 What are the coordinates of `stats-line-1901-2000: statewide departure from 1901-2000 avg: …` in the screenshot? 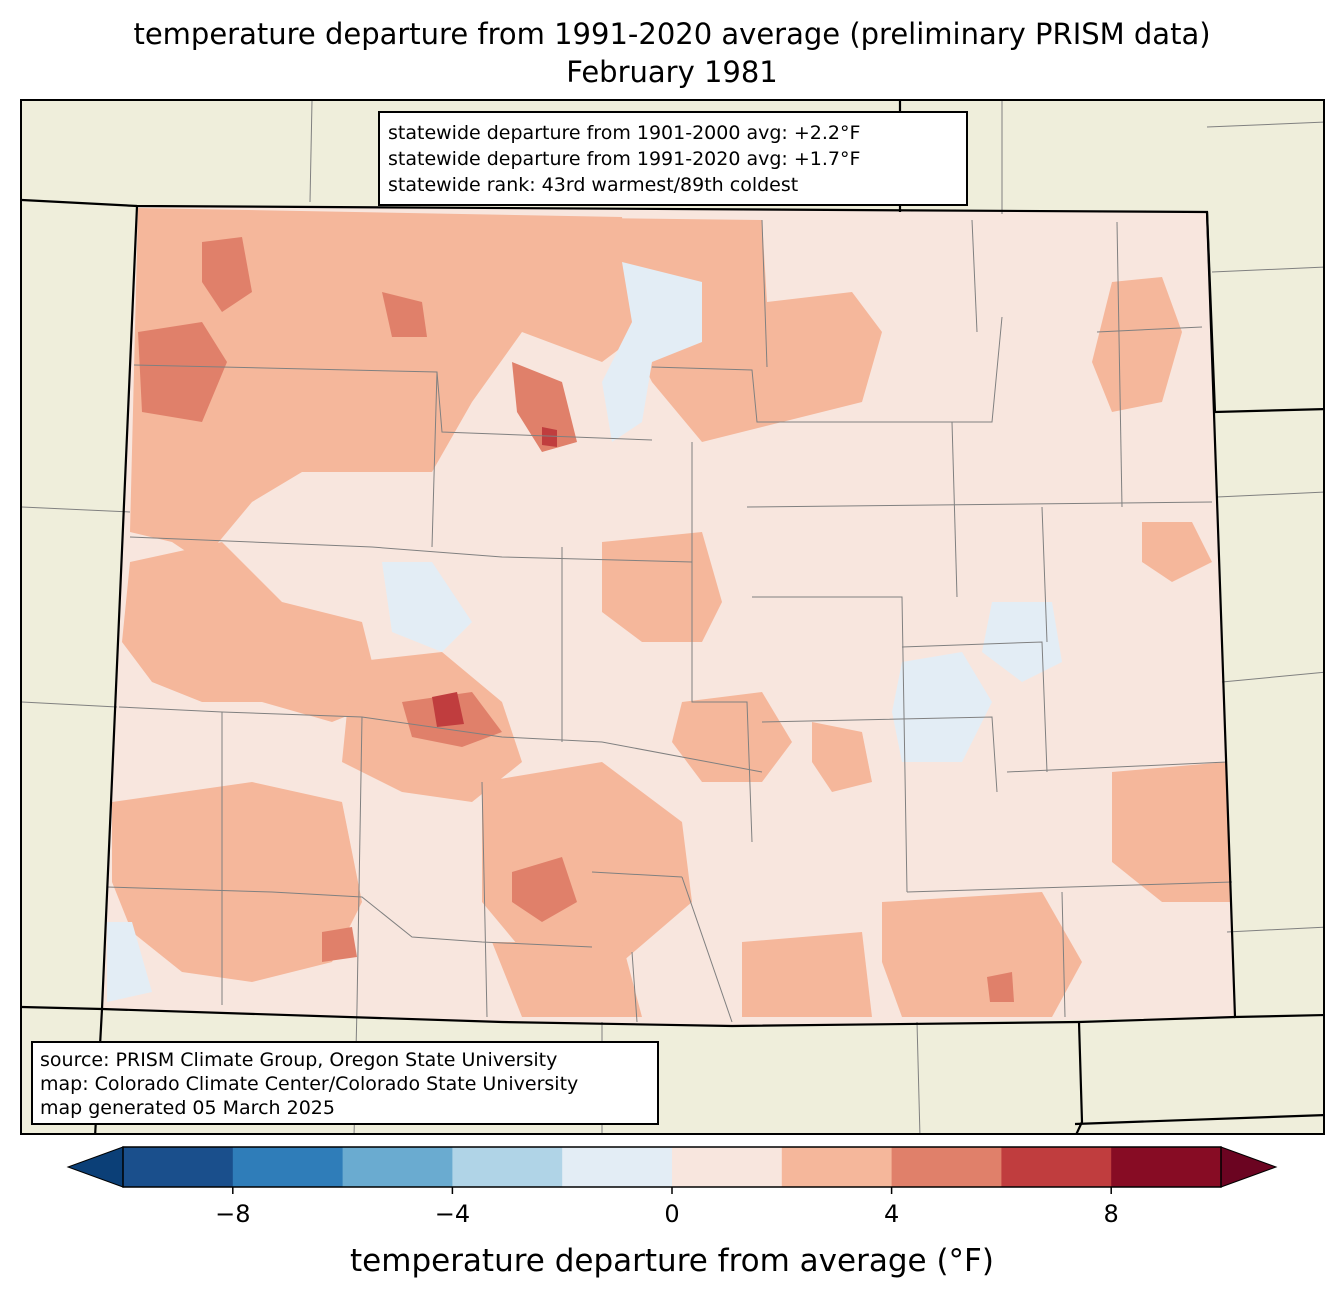 It's located at (624, 133).